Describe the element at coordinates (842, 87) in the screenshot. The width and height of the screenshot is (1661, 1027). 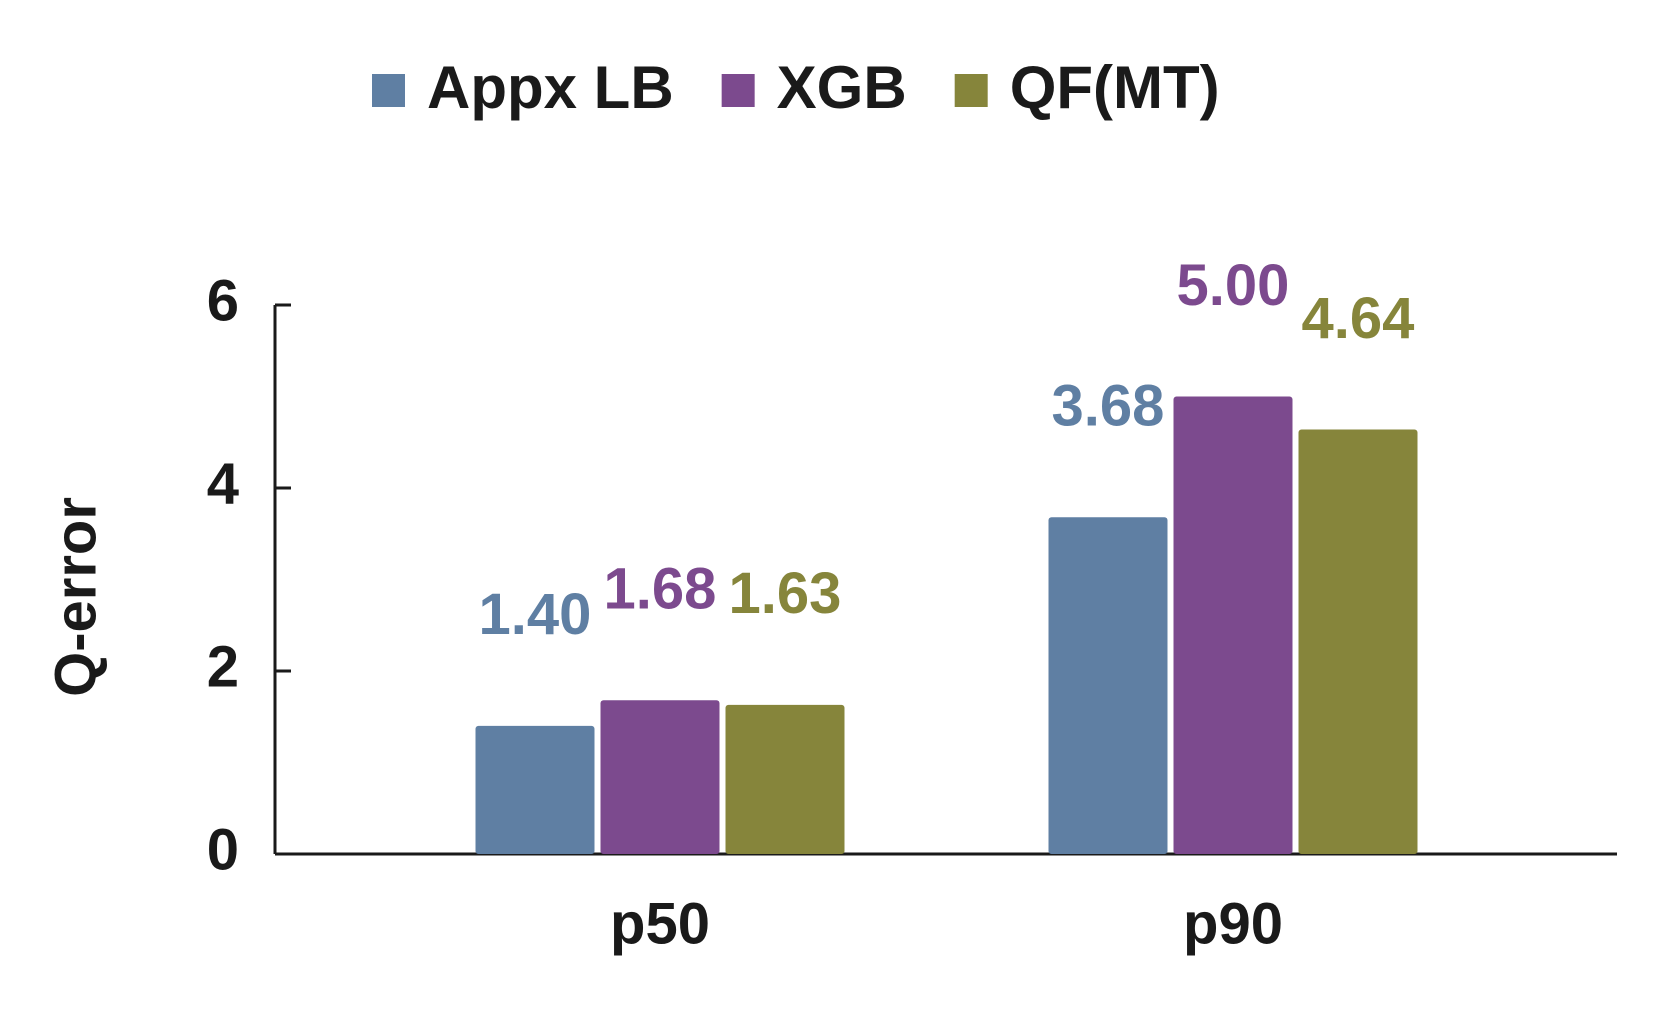
I see `legend-label: XGB` at that location.